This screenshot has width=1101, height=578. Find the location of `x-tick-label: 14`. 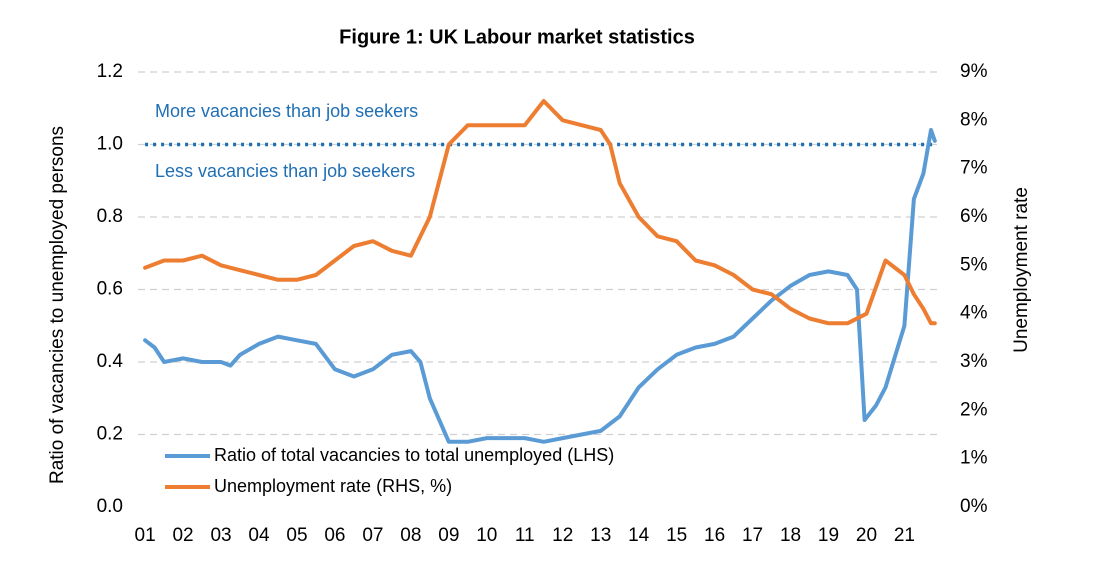

x-tick-label: 14 is located at coordinates (639, 535).